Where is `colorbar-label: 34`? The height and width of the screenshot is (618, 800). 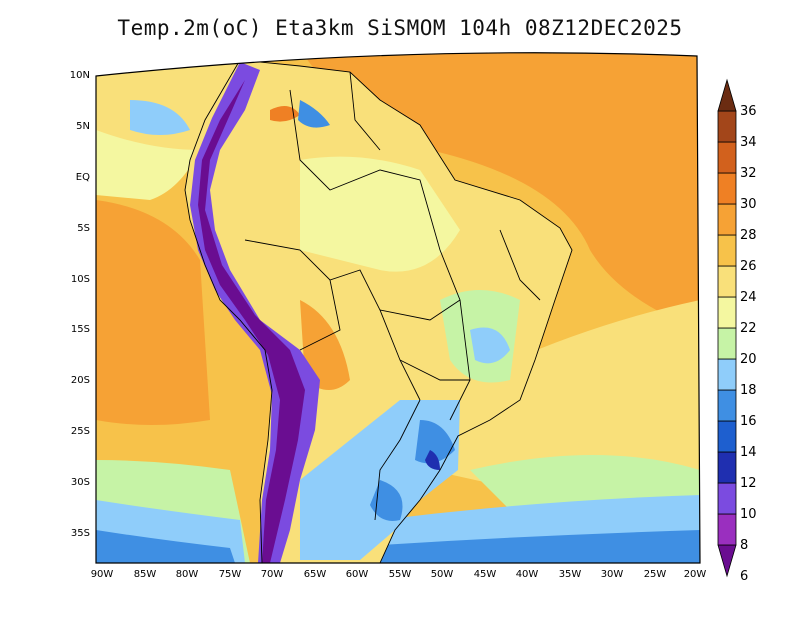 colorbar-label: 34 is located at coordinates (748, 142).